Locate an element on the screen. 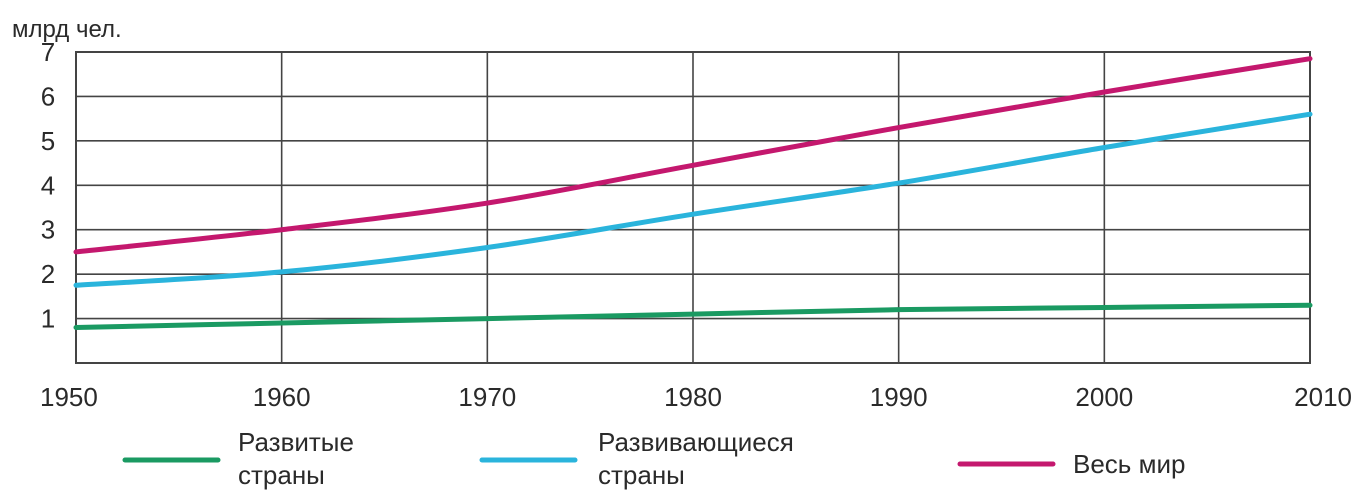  y-tick-label: 4 is located at coordinates (48, 185).